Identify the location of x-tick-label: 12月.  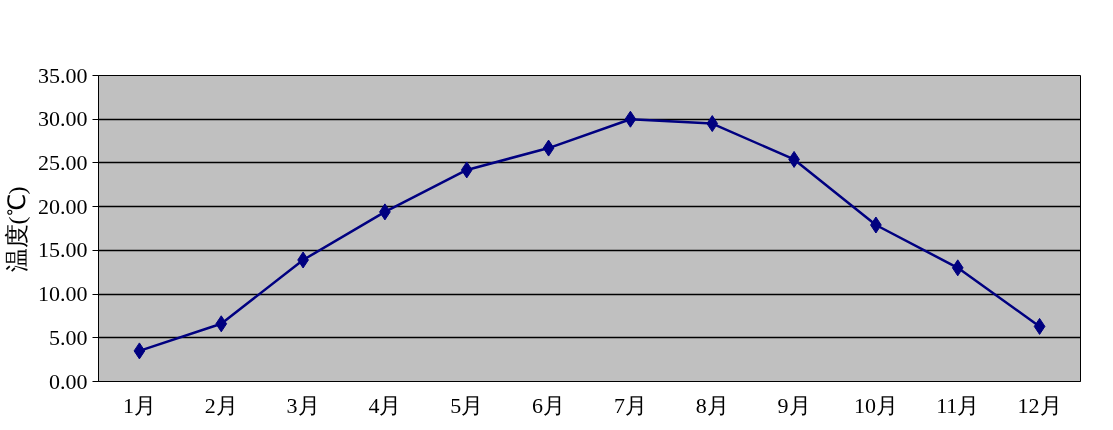
(1039, 405).